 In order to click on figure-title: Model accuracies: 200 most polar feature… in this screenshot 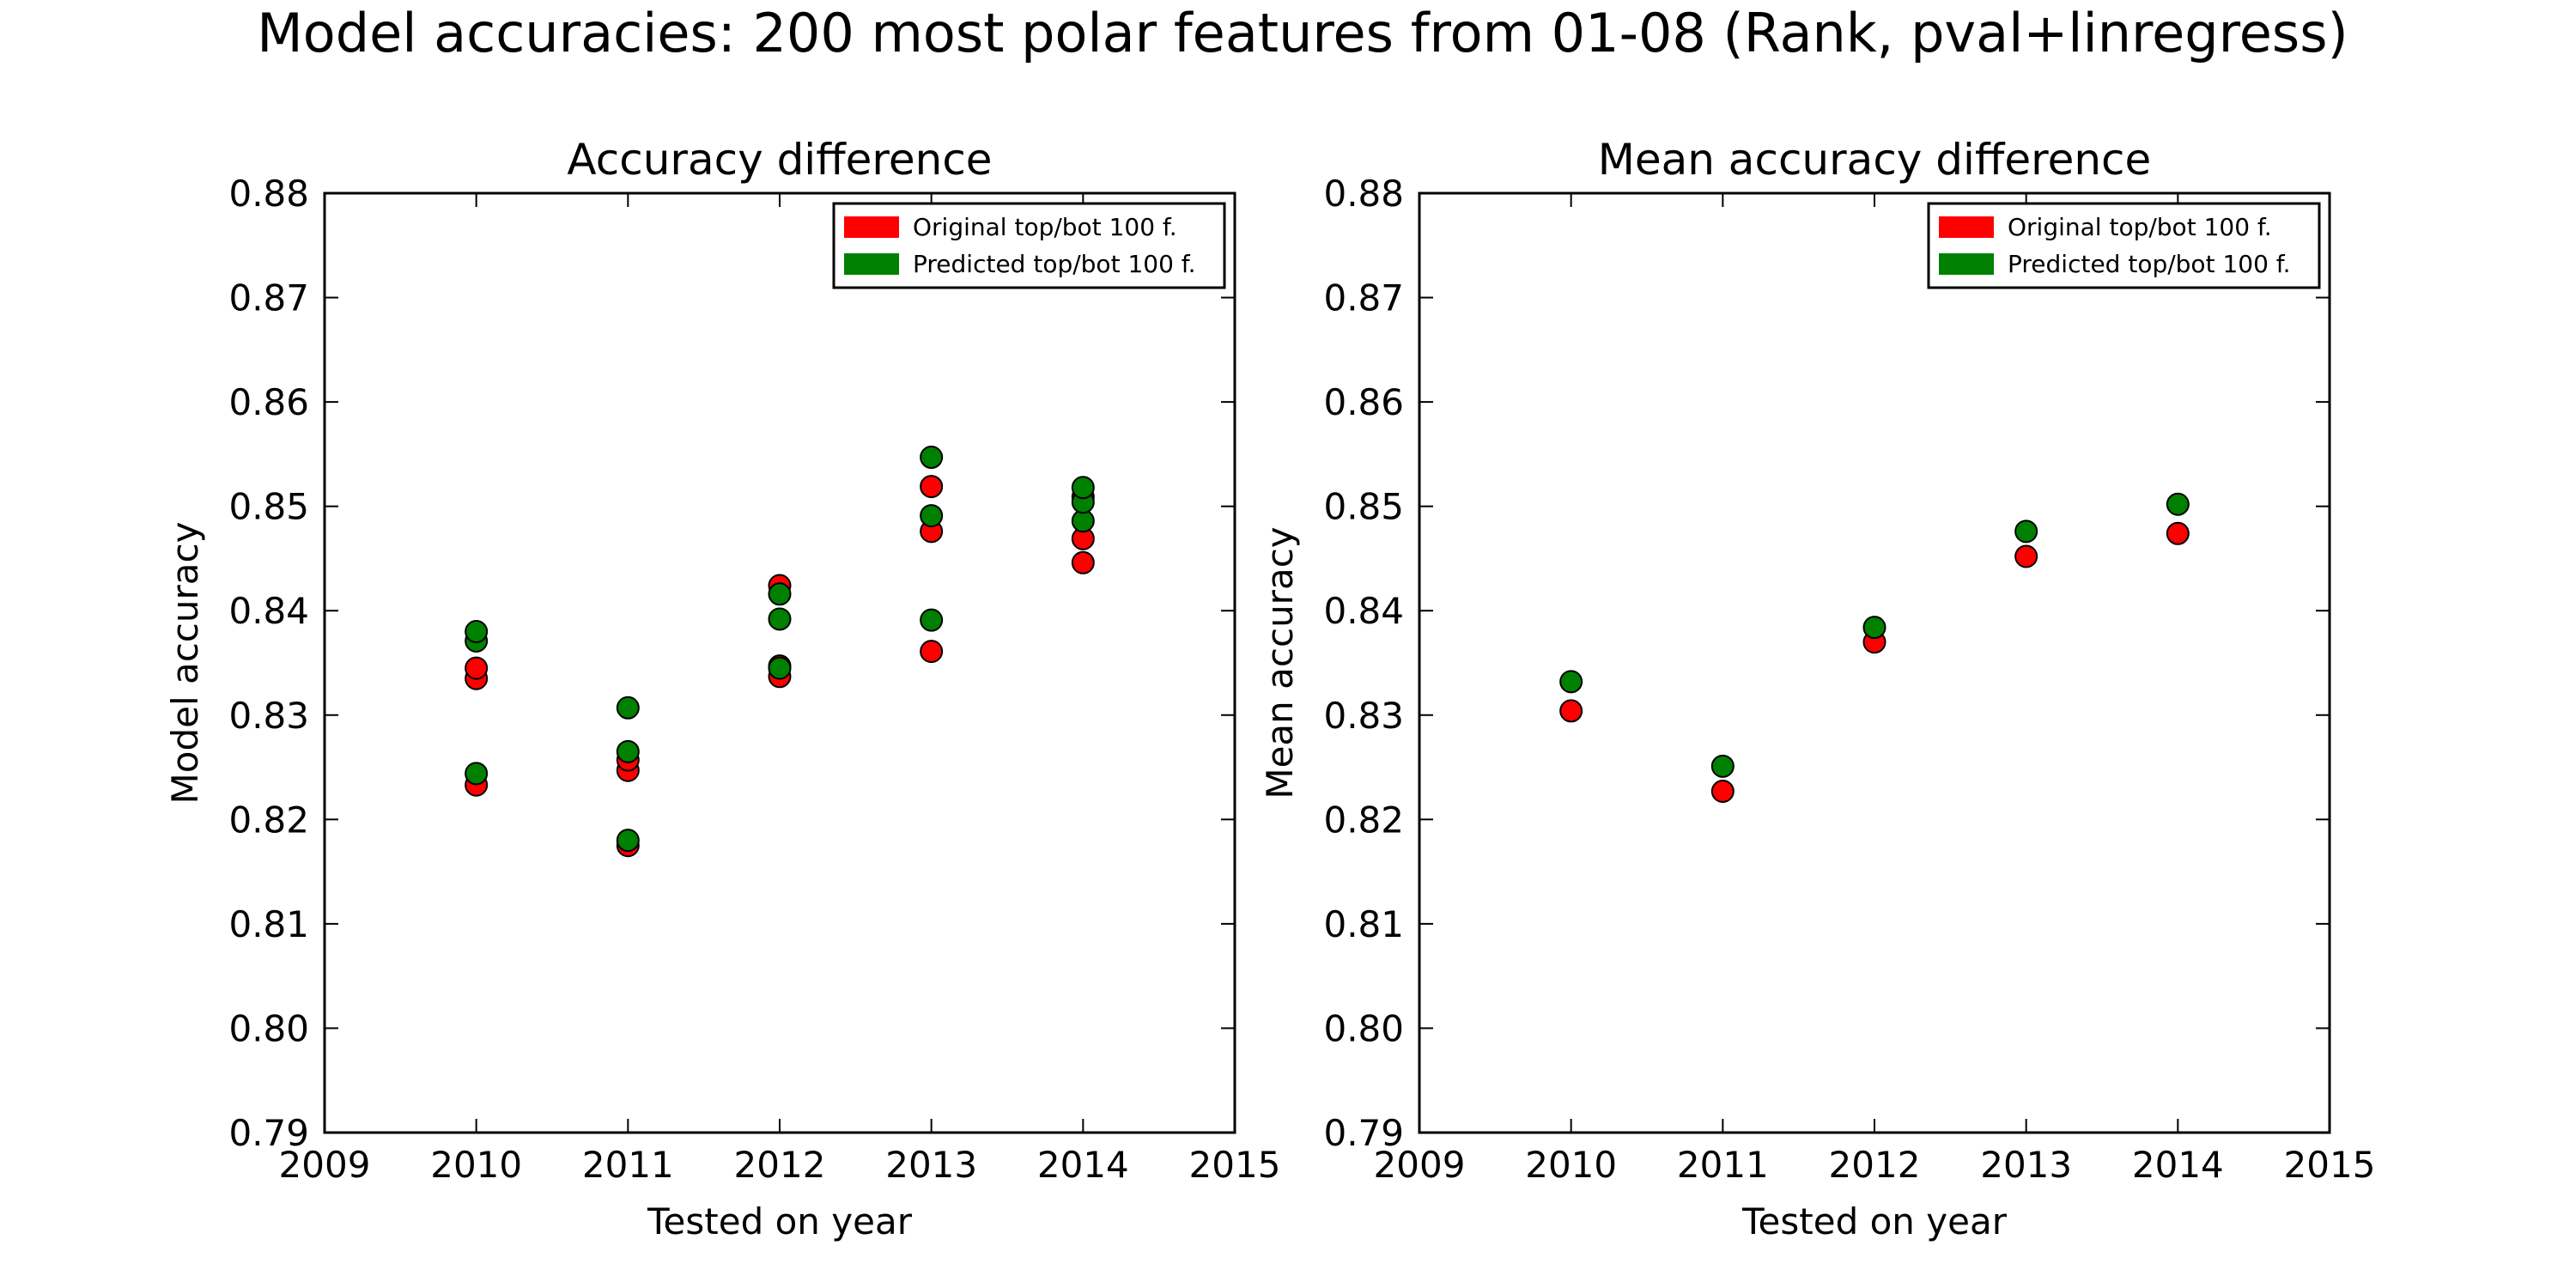, I will do `click(1302, 33)`.